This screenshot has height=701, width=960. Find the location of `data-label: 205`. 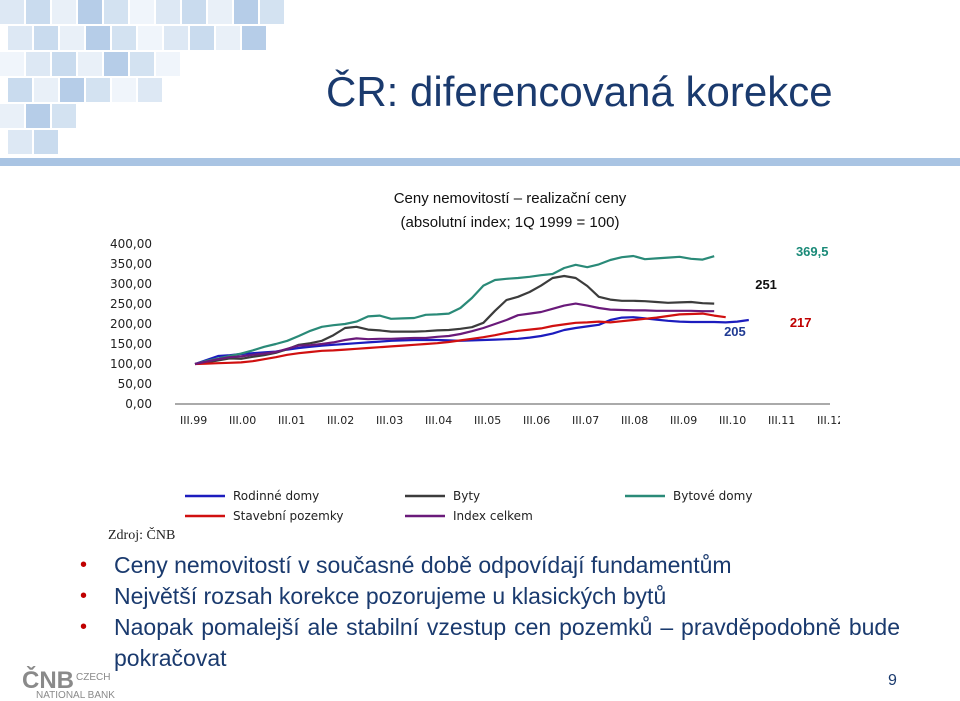

data-label: 205 is located at coordinates (735, 331).